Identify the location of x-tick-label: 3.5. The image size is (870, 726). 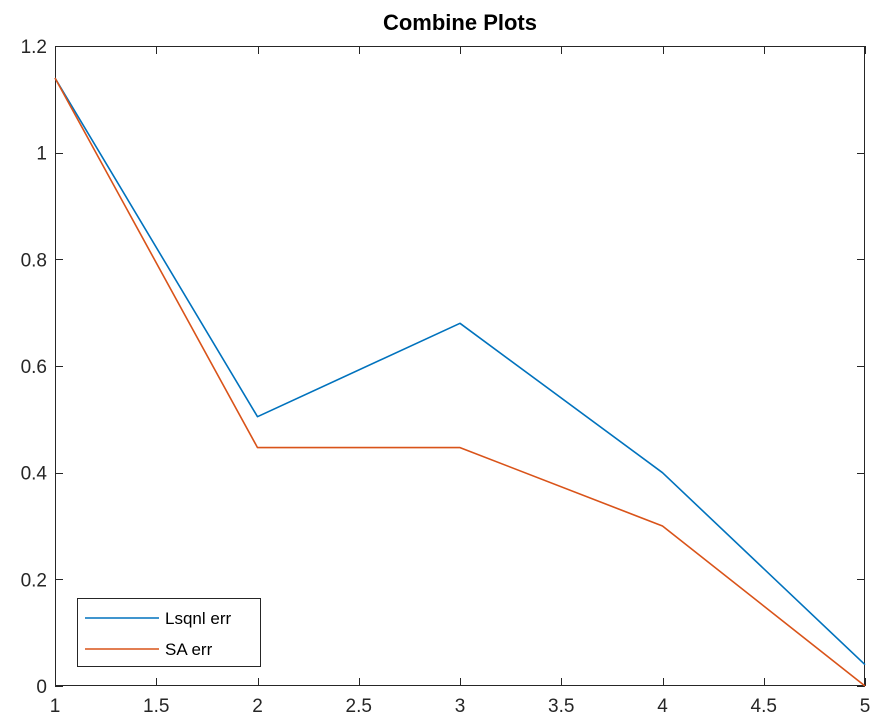
(561, 706).